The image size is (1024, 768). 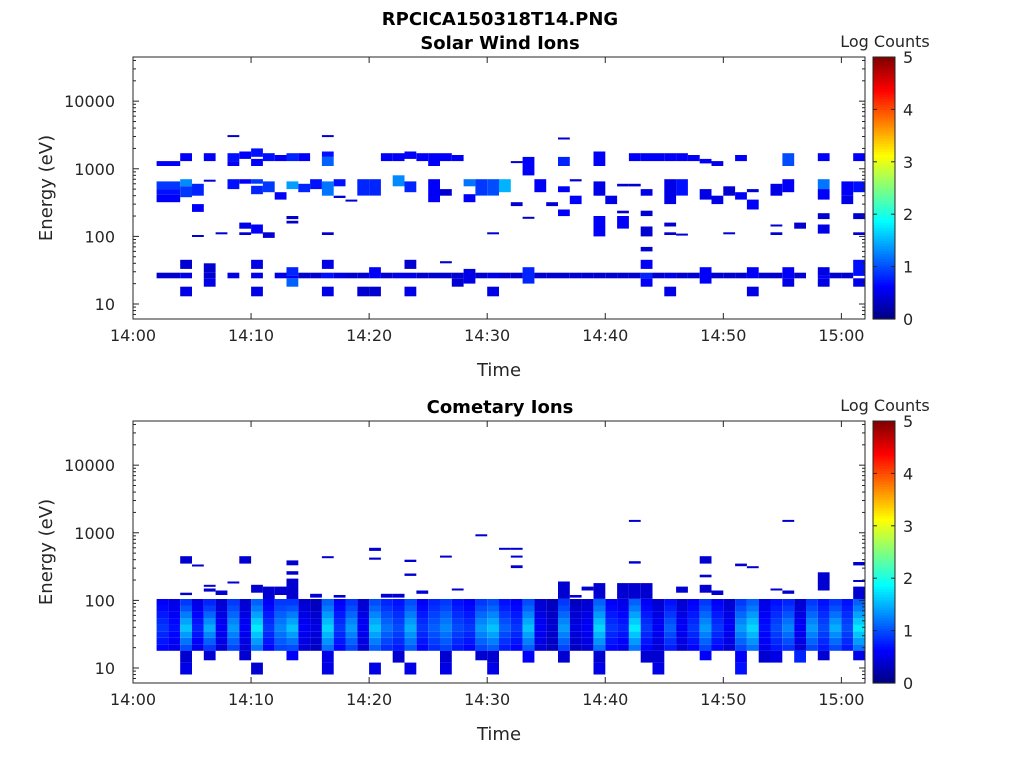 I want to click on colorbar-tick-label: 5, so click(x=908, y=421).